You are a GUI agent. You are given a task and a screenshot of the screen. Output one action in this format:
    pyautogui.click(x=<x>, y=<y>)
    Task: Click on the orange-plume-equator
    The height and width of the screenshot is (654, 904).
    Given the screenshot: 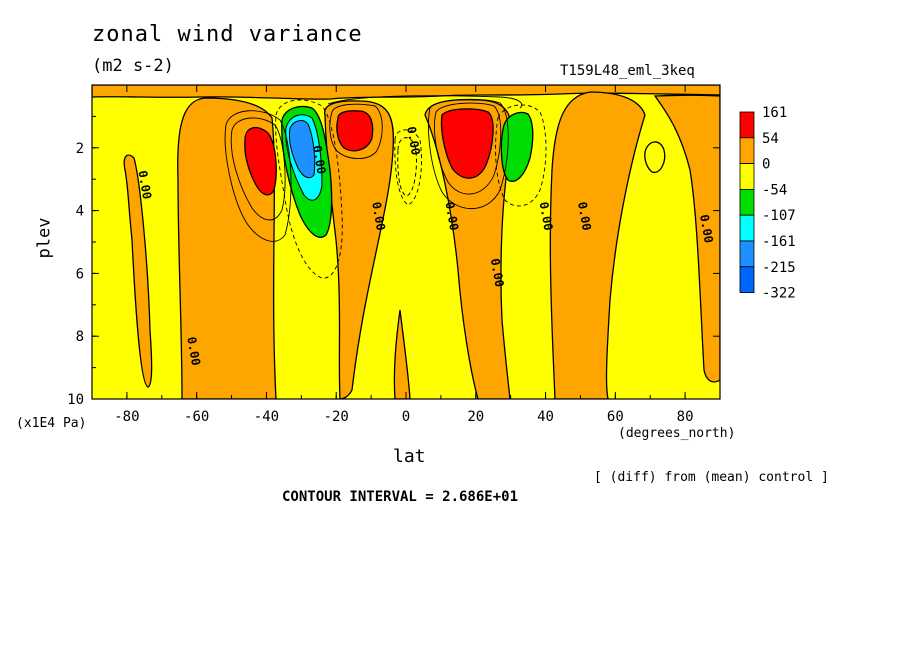 What is the action you would take?
    pyautogui.click(x=402, y=354)
    